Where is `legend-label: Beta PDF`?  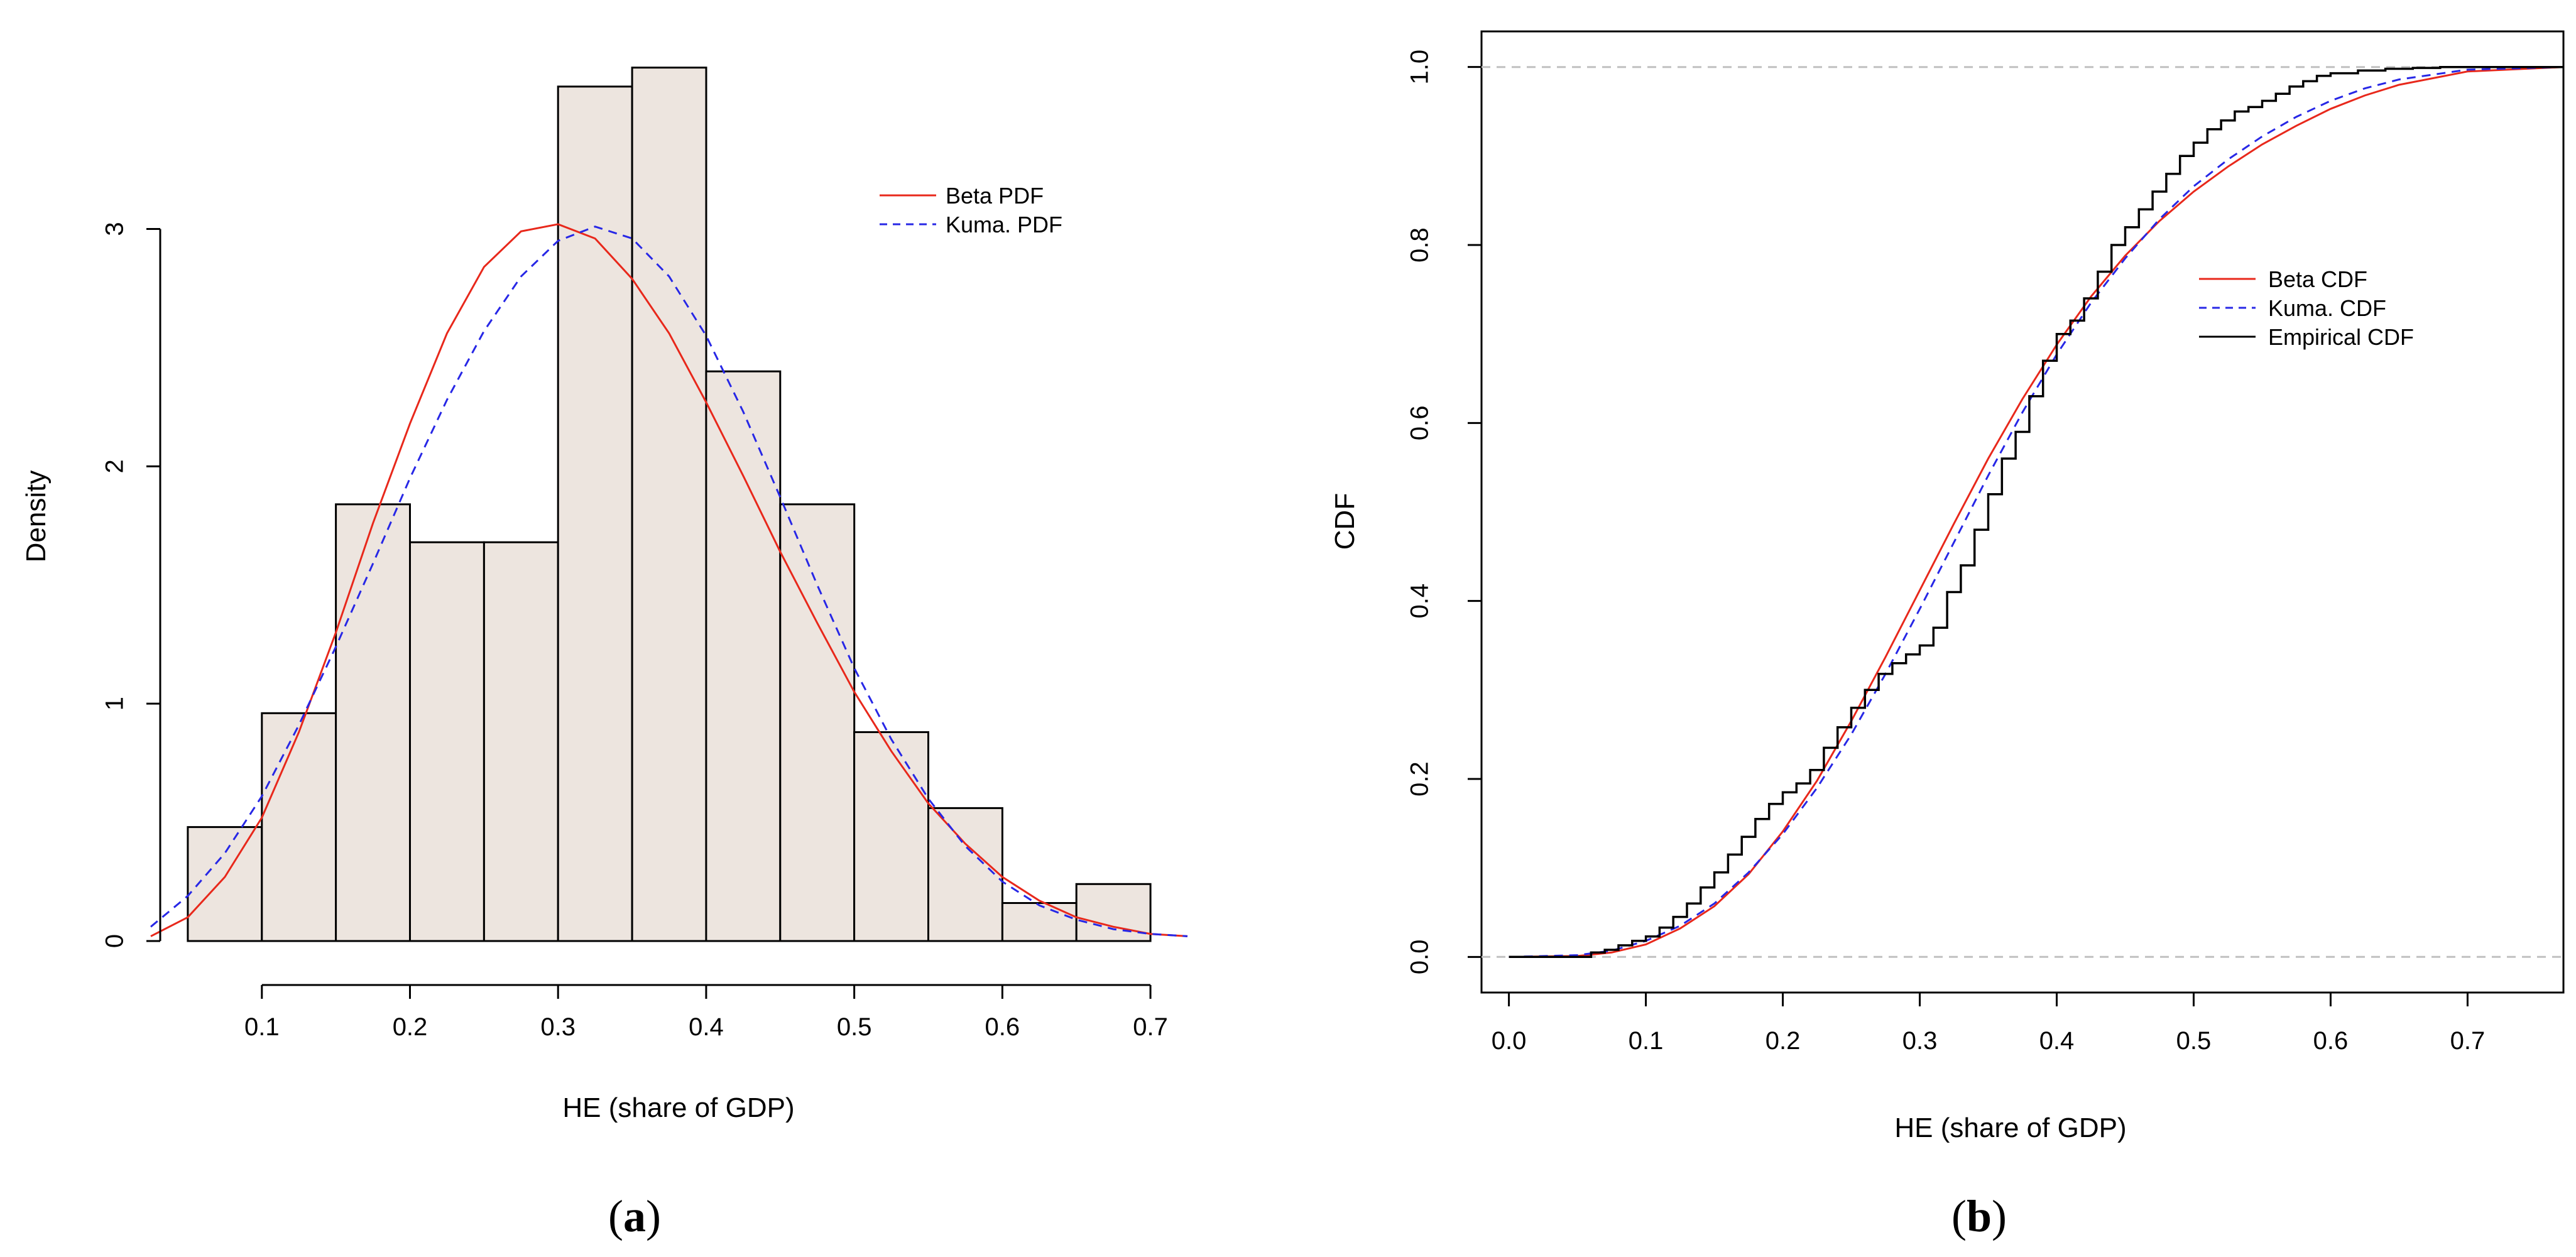 legend-label: Beta PDF is located at coordinates (995, 196).